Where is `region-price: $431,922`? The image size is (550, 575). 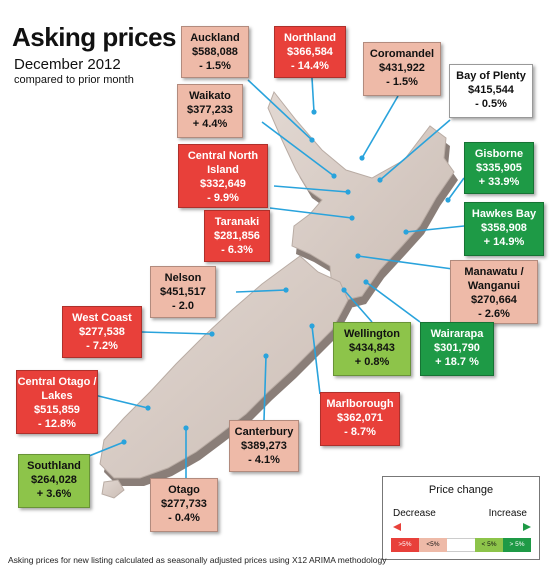 region-price: $431,922 is located at coordinates (402, 68).